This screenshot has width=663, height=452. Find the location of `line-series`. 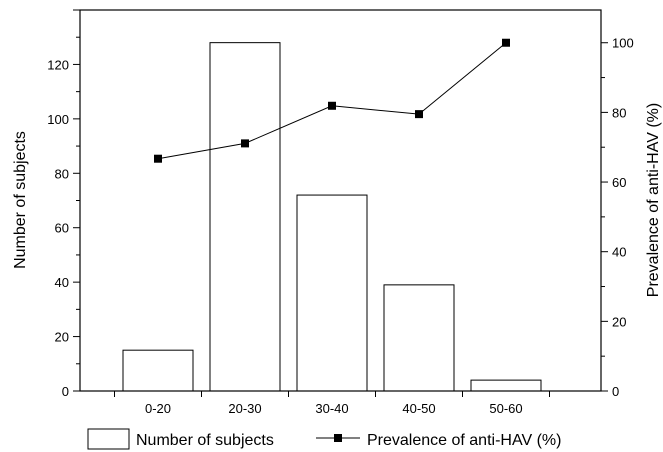

line-series is located at coordinates (332, 100).